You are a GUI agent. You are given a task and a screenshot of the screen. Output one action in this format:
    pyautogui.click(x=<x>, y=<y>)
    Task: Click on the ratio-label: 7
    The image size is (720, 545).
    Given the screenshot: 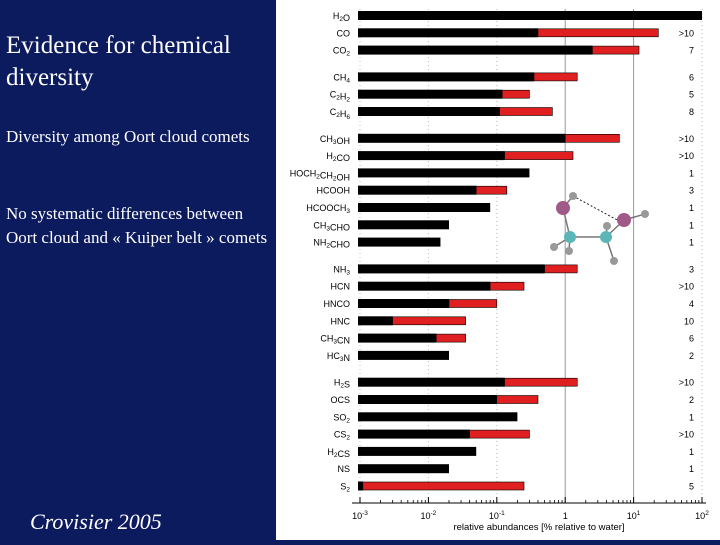 What is the action you would take?
    pyautogui.click(x=691, y=51)
    